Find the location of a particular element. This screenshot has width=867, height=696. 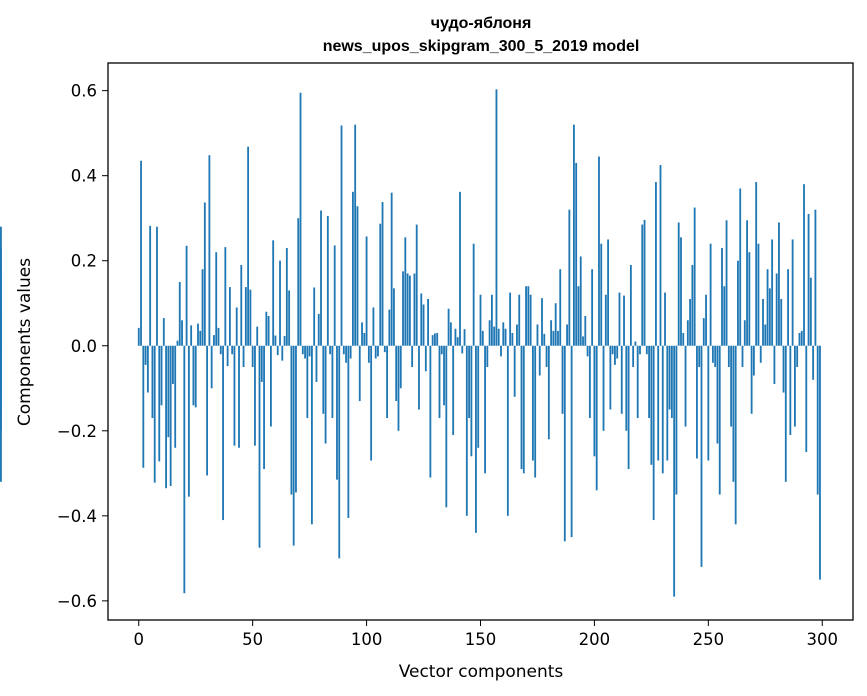

x-tick-label: 0 is located at coordinates (139, 639).